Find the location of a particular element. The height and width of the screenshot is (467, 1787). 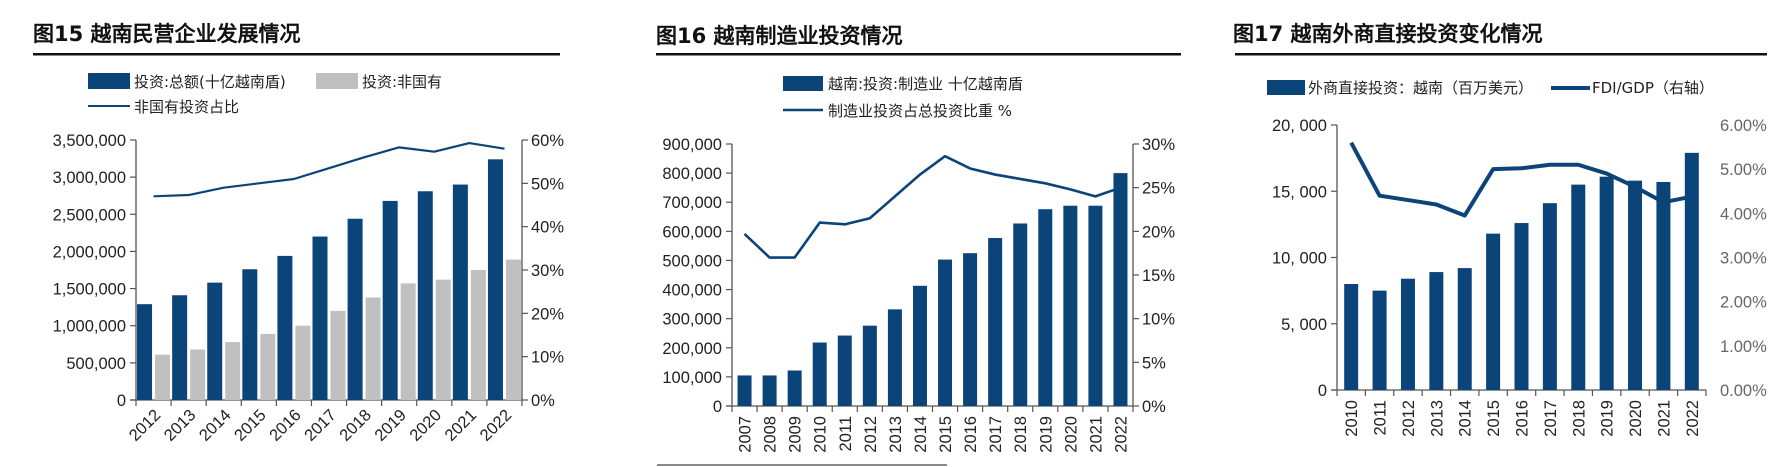

legend-label-total-investment: 投资:总额(十亿越南盾) is located at coordinates (210, 82).